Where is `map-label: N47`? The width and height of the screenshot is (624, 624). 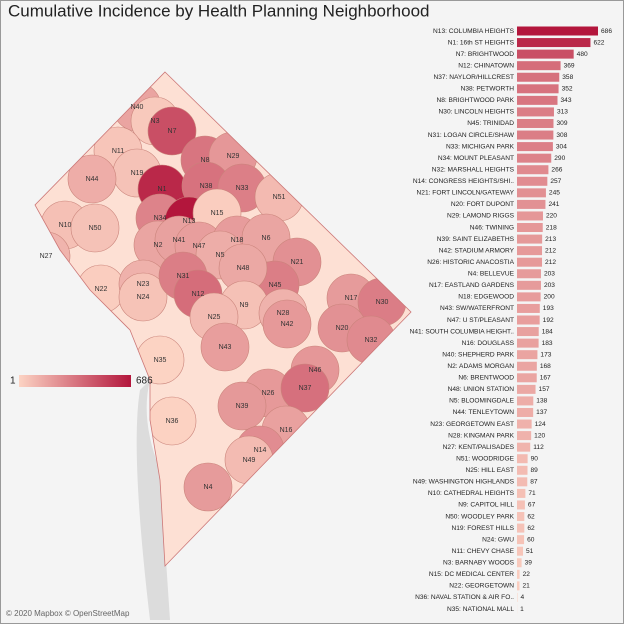 map-label: N47 is located at coordinates (199, 246).